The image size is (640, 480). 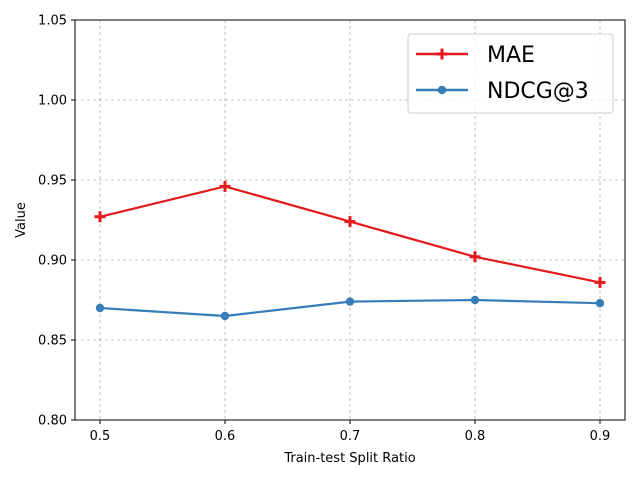 I want to click on legend-item-mae: MAE, so click(x=475, y=55).